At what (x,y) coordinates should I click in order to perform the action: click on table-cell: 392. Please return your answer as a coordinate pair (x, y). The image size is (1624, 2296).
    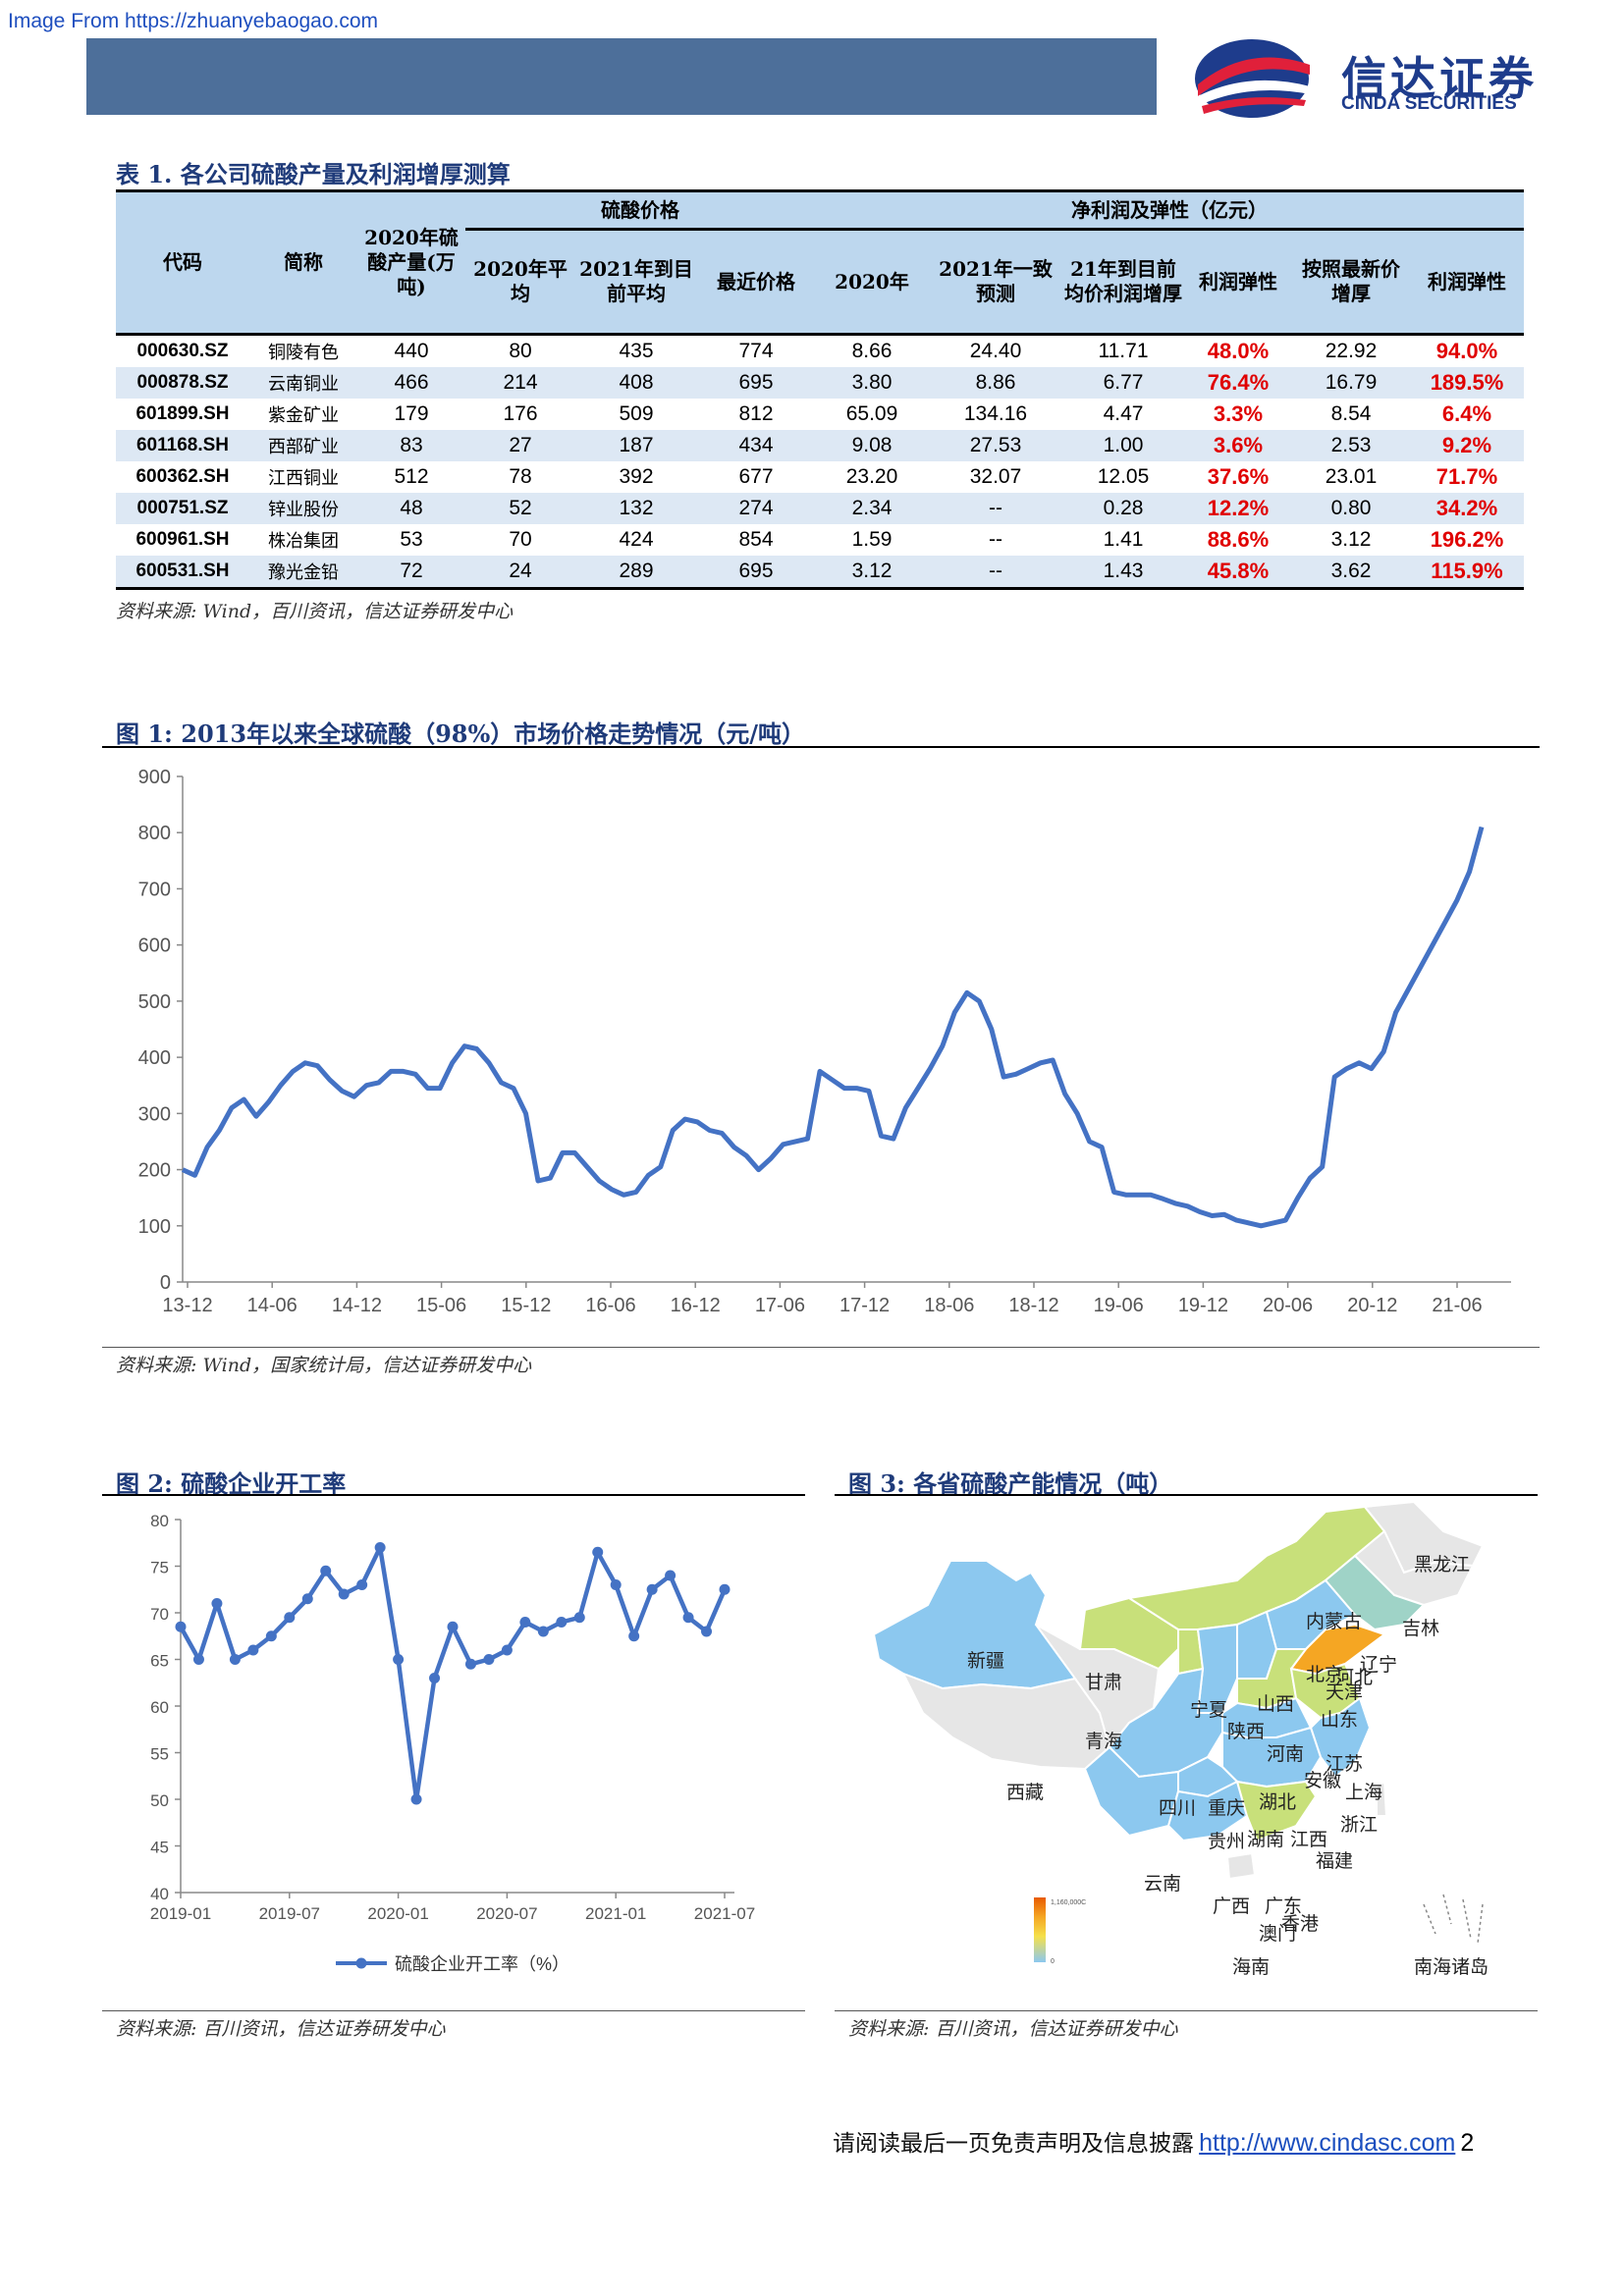
    Looking at the image, I should click on (636, 476).